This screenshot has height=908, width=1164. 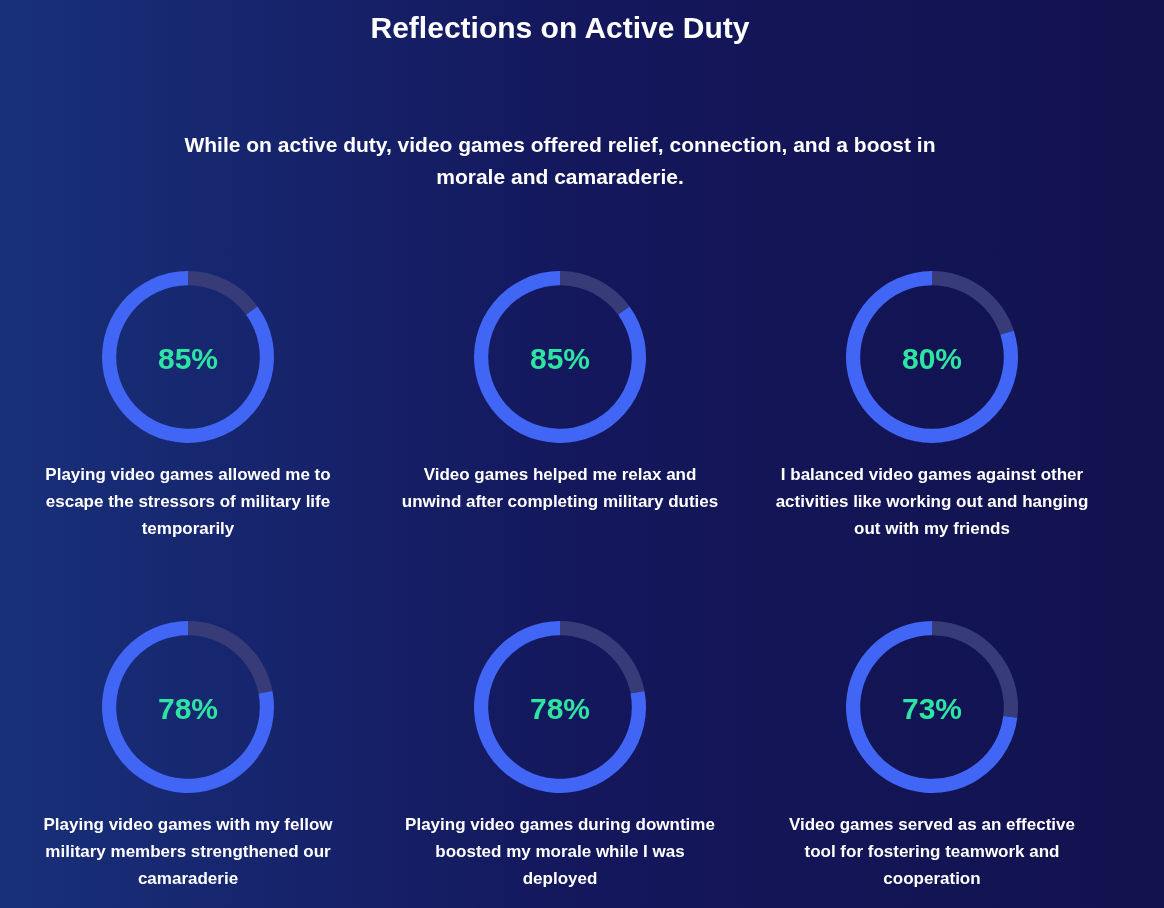 I want to click on data-label: 73%, so click(x=932, y=708).